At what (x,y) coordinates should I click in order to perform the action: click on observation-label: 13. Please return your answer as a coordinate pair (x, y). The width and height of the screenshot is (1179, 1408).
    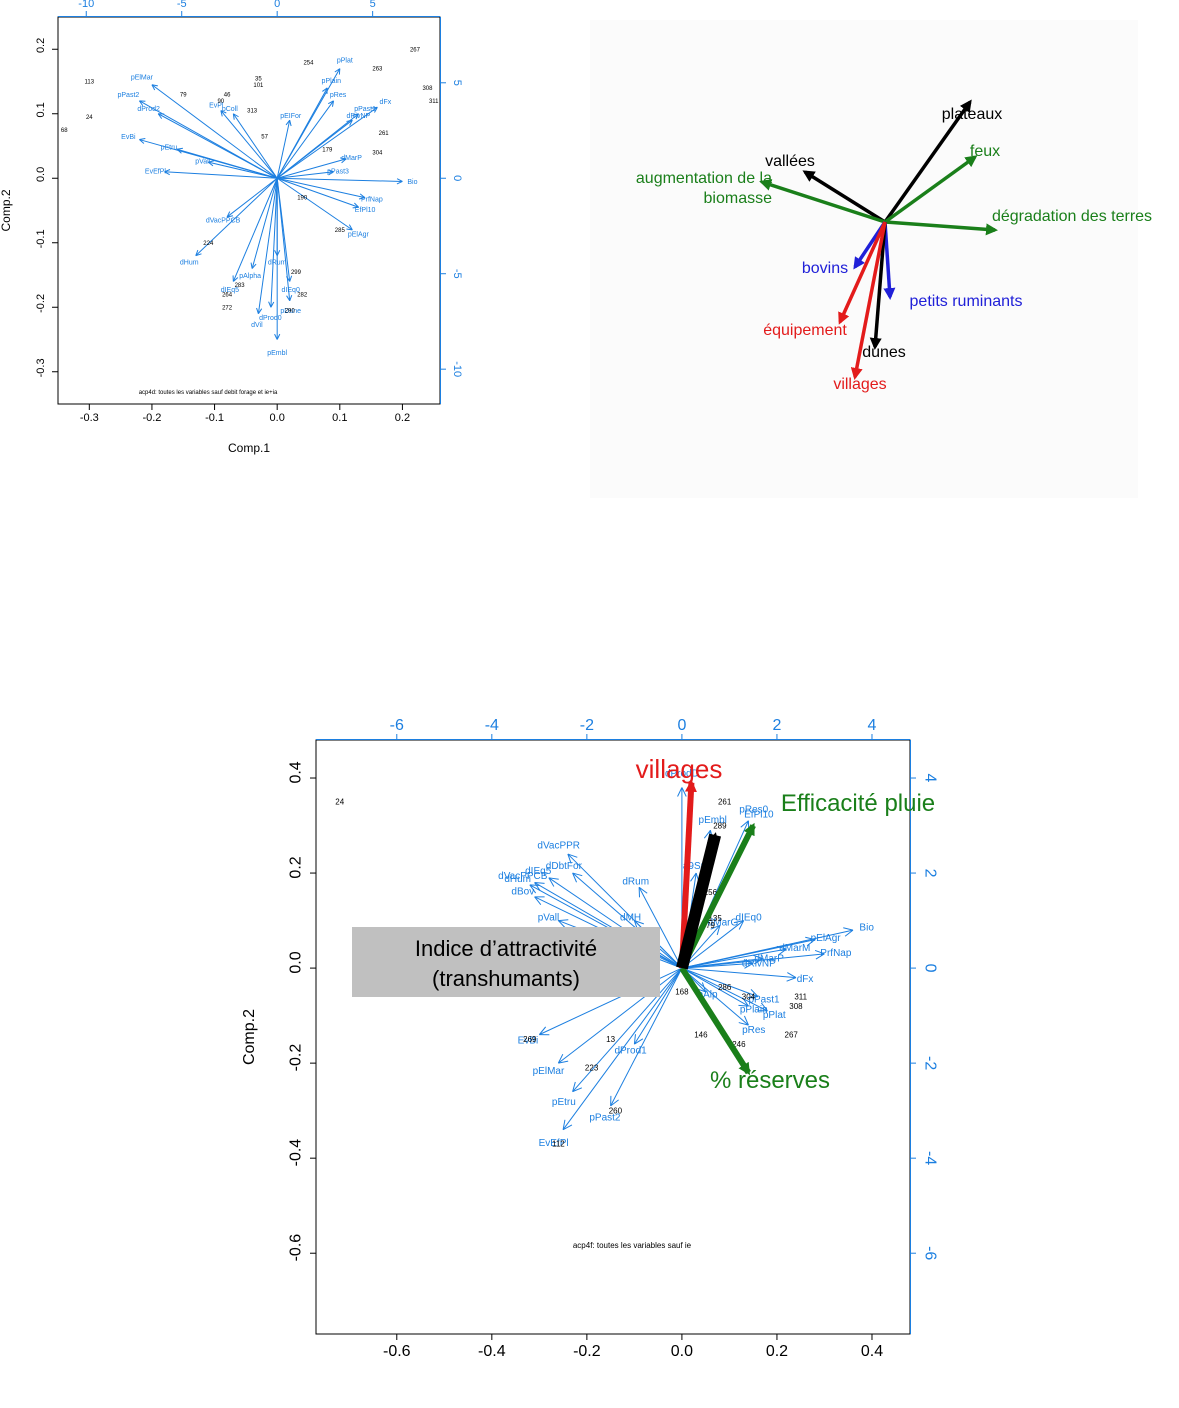
    Looking at the image, I should click on (610, 1039).